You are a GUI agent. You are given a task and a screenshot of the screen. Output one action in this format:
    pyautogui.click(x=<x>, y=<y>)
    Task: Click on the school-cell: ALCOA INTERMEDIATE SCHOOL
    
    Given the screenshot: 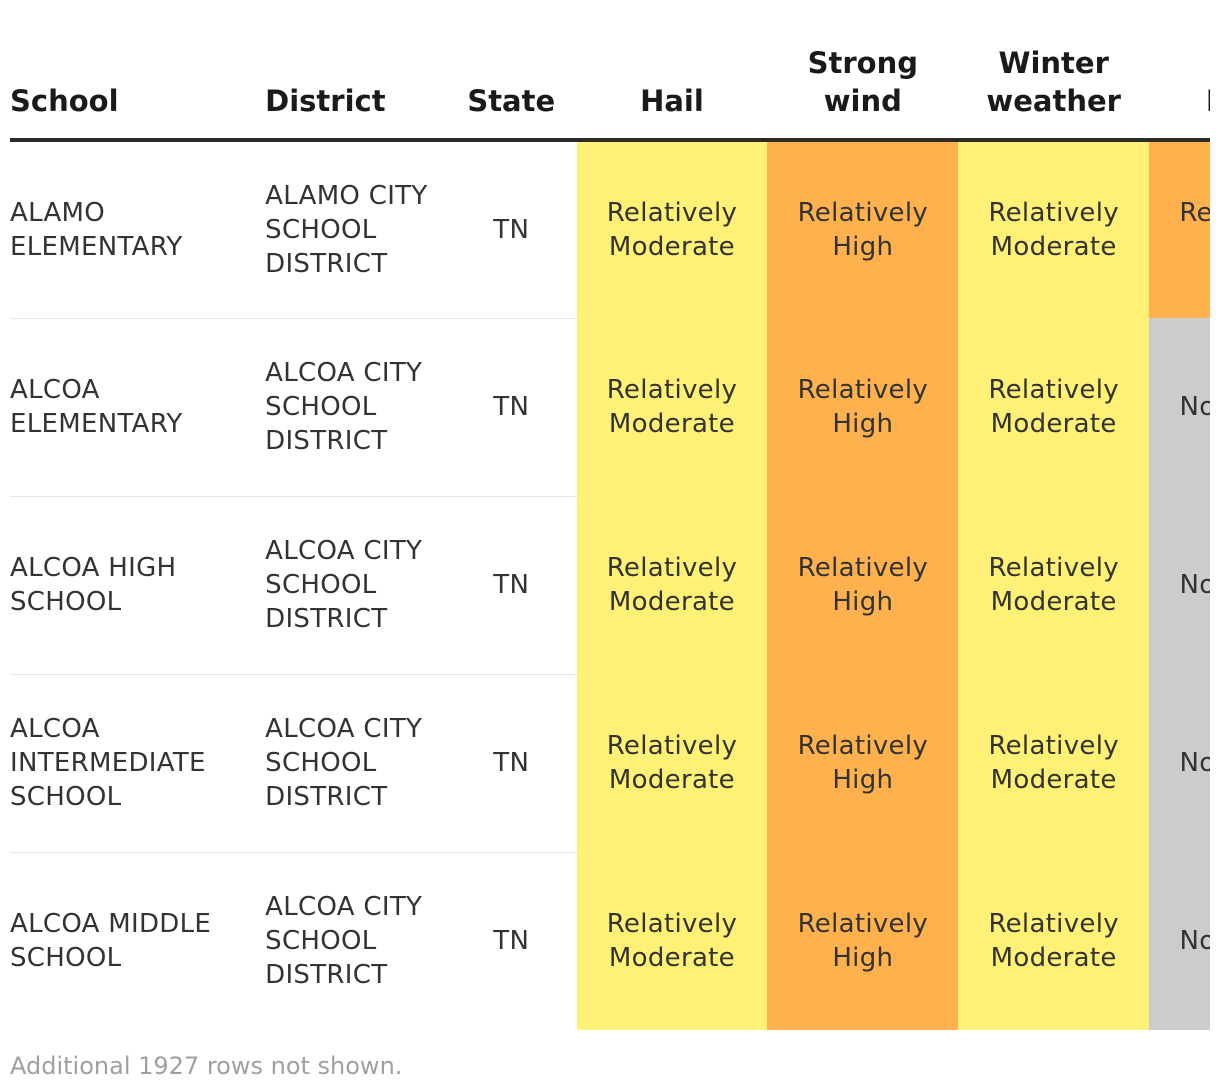 What is the action you would take?
    pyautogui.click(x=138, y=763)
    